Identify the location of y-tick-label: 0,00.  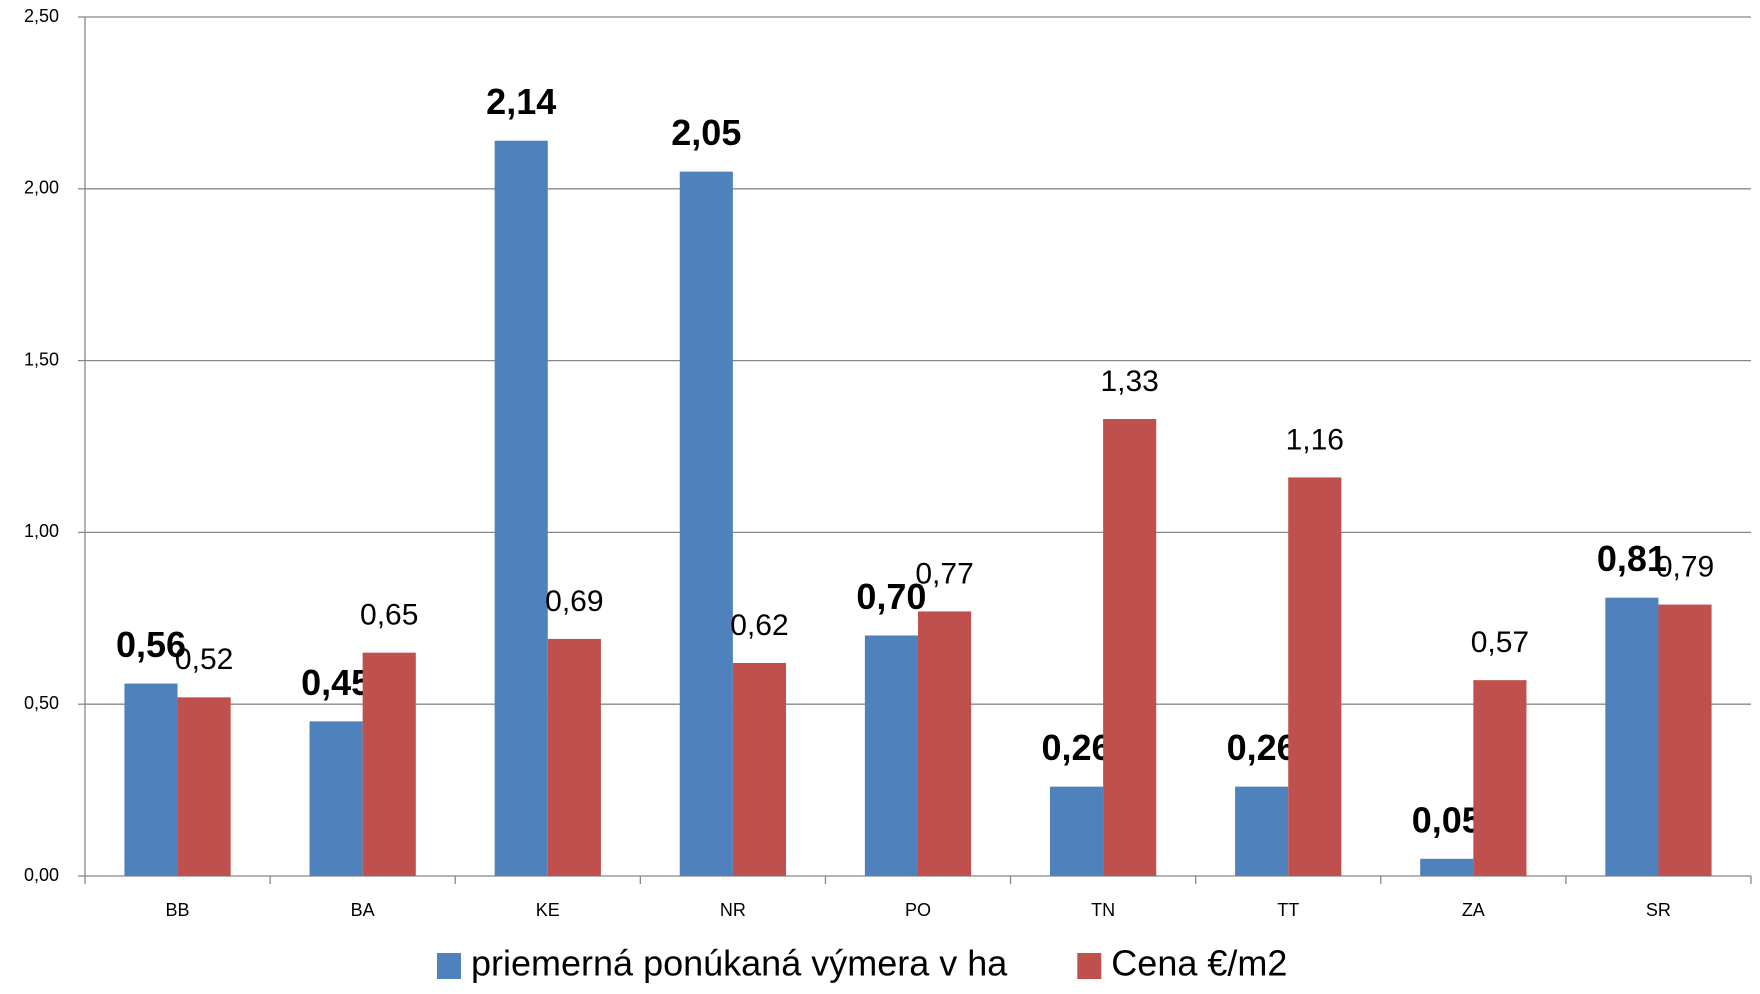
(41, 875).